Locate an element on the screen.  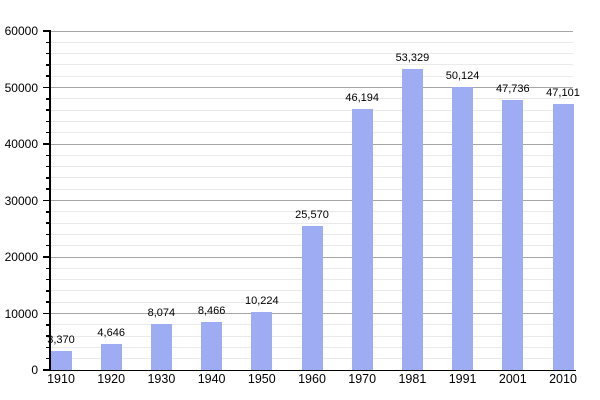
value-label-2010: 47,101 is located at coordinates (563, 92).